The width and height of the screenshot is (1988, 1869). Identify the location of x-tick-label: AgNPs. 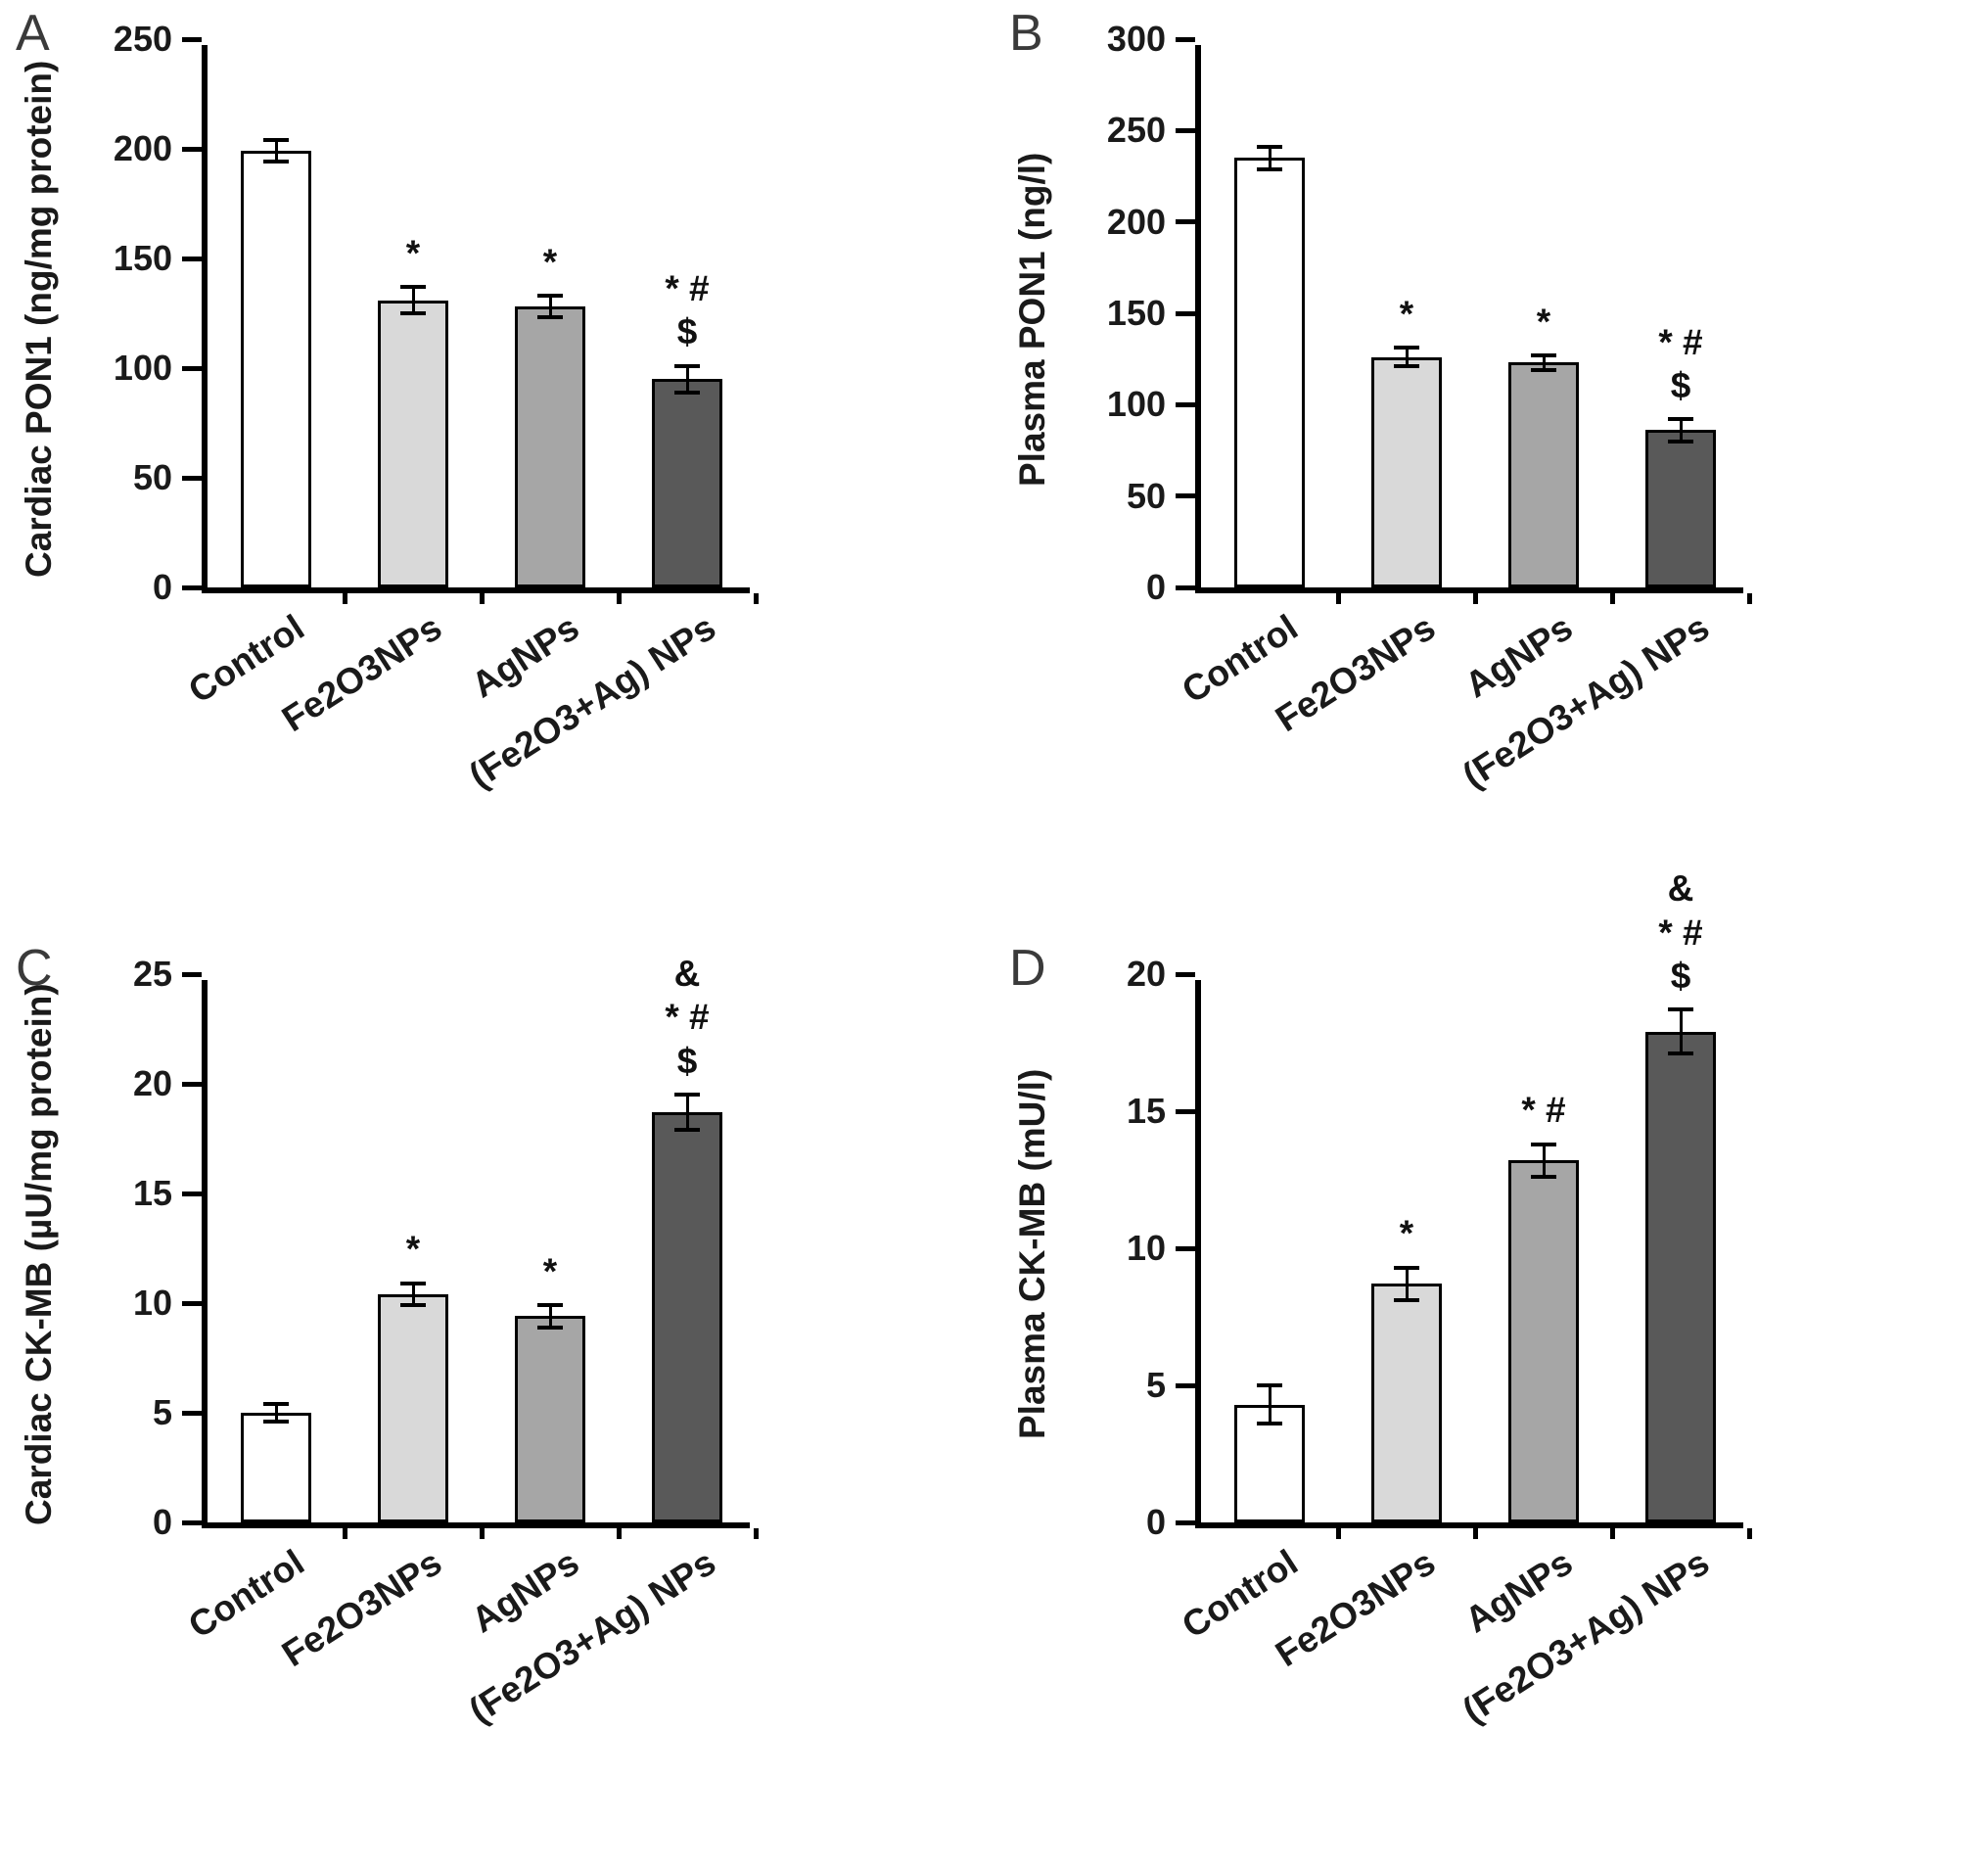
(525, 1591).